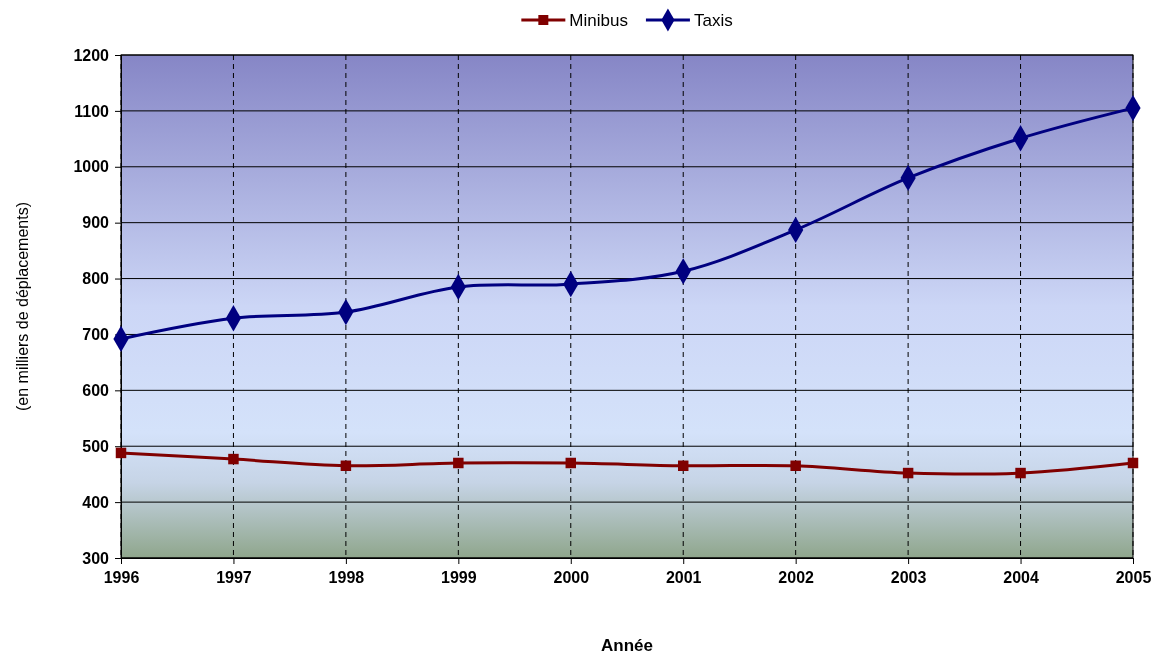 This screenshot has height=655, width=1156. I want to click on y-tick-label: 1100, so click(92, 111).